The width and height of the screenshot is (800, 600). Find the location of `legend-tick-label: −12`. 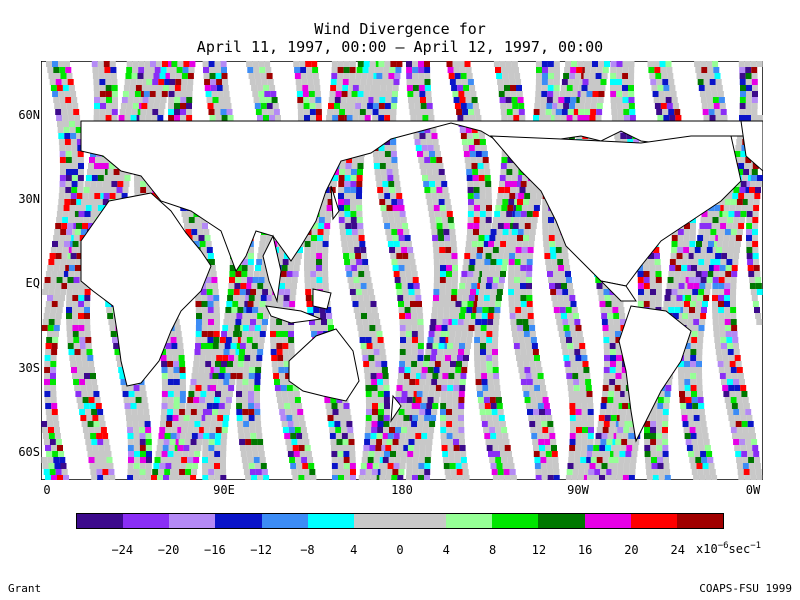

legend-tick-label: −12 is located at coordinates (261, 550).